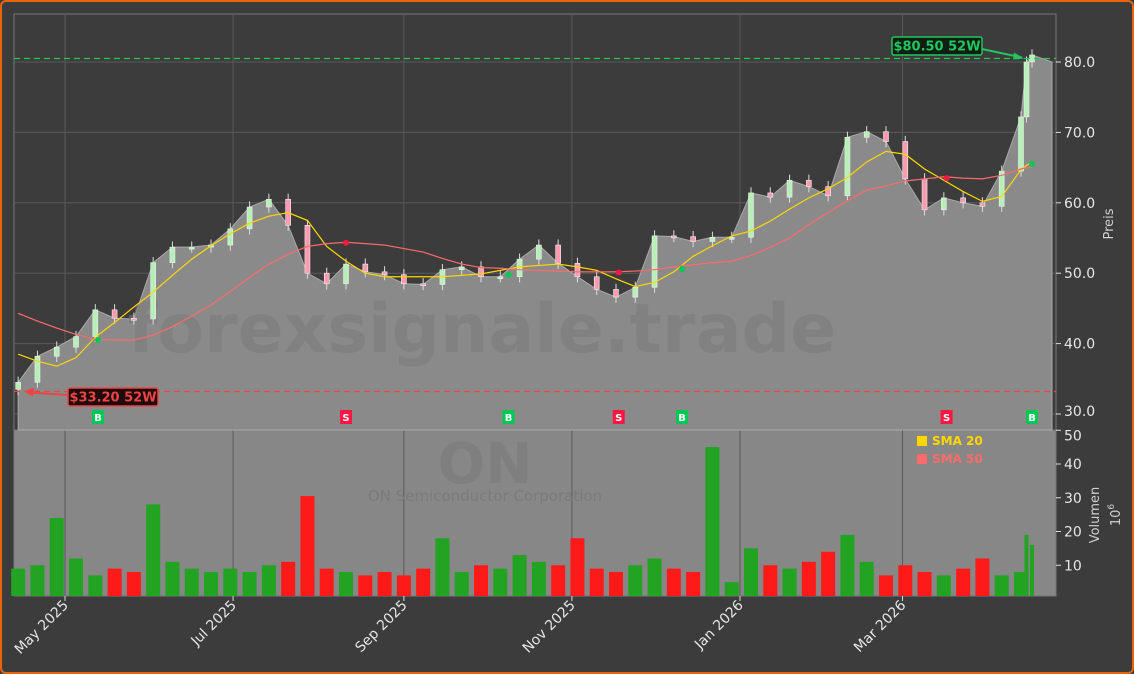 The image size is (1134, 674). Describe the element at coordinates (214, 624) in the screenshot. I see `time-tick-label: Jul 2025` at that location.